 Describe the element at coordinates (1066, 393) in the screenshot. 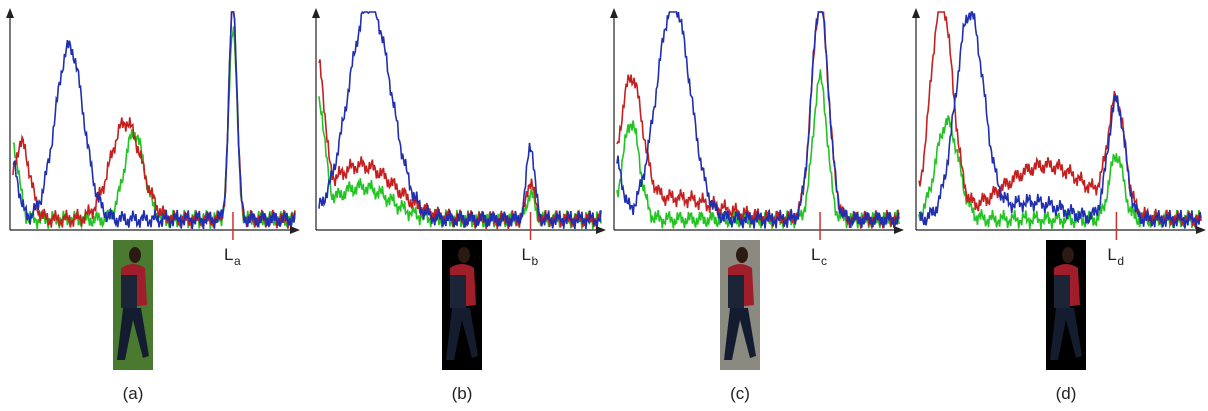

I see `panel-caption: (d)` at that location.